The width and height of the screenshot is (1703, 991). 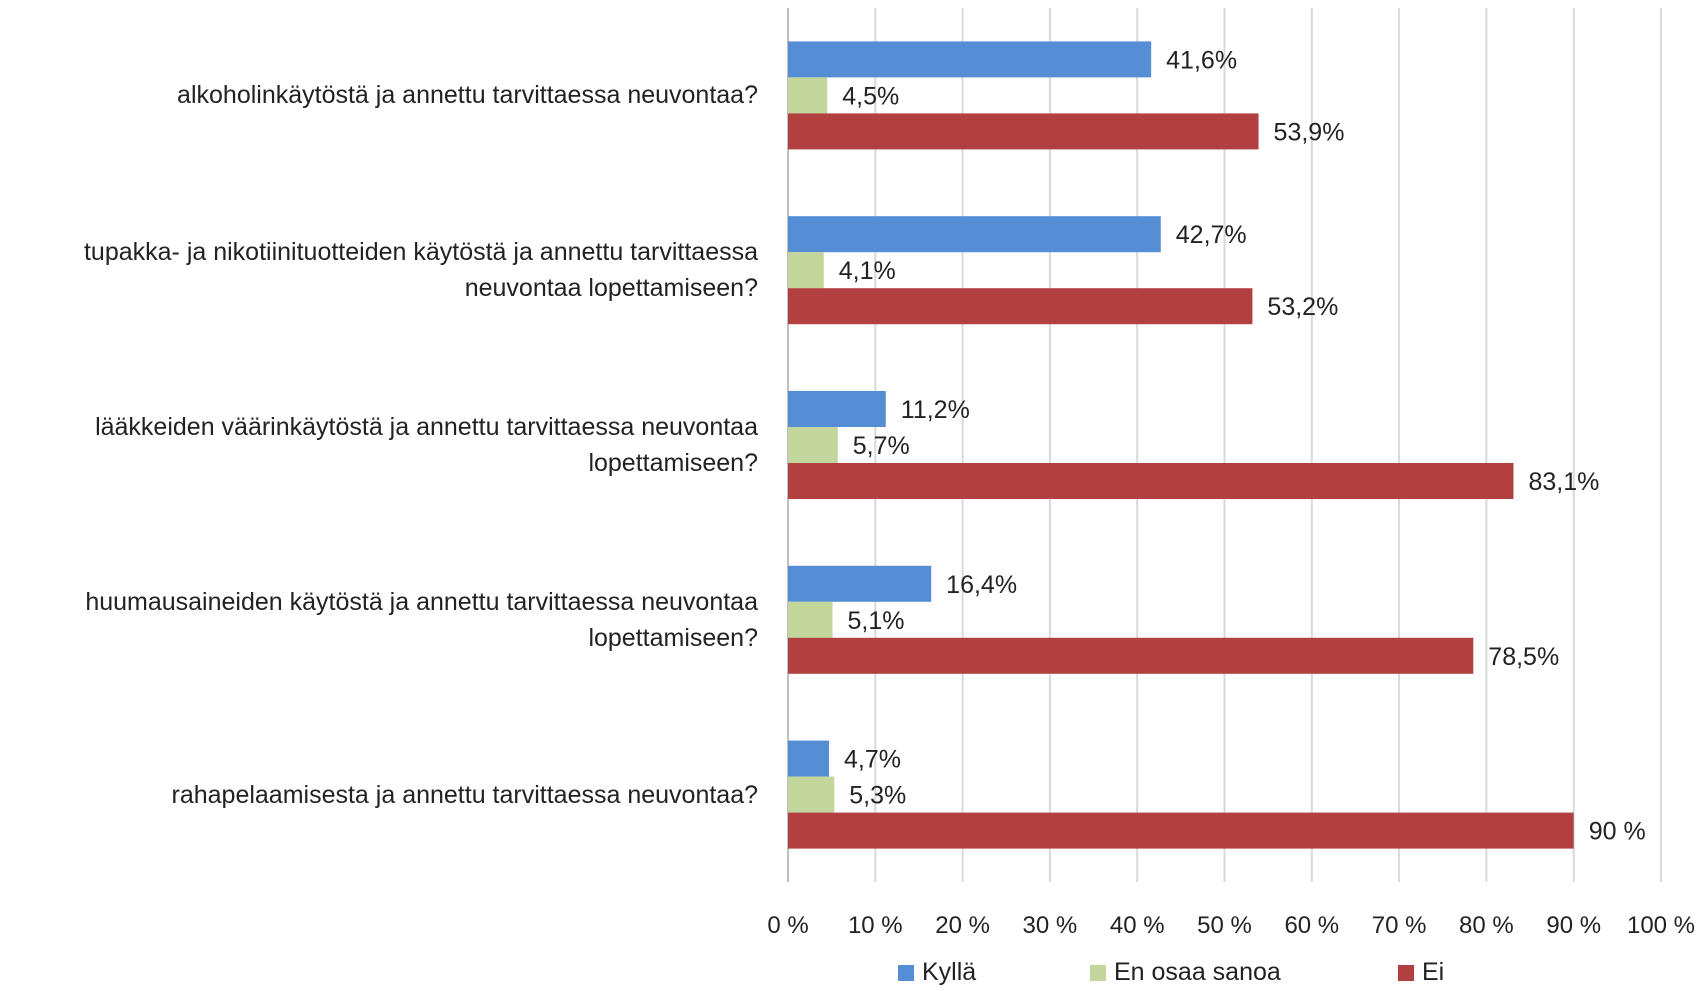 What do you see at coordinates (1573, 925) in the screenshot?
I see `x-tick-label: 90 %` at bounding box center [1573, 925].